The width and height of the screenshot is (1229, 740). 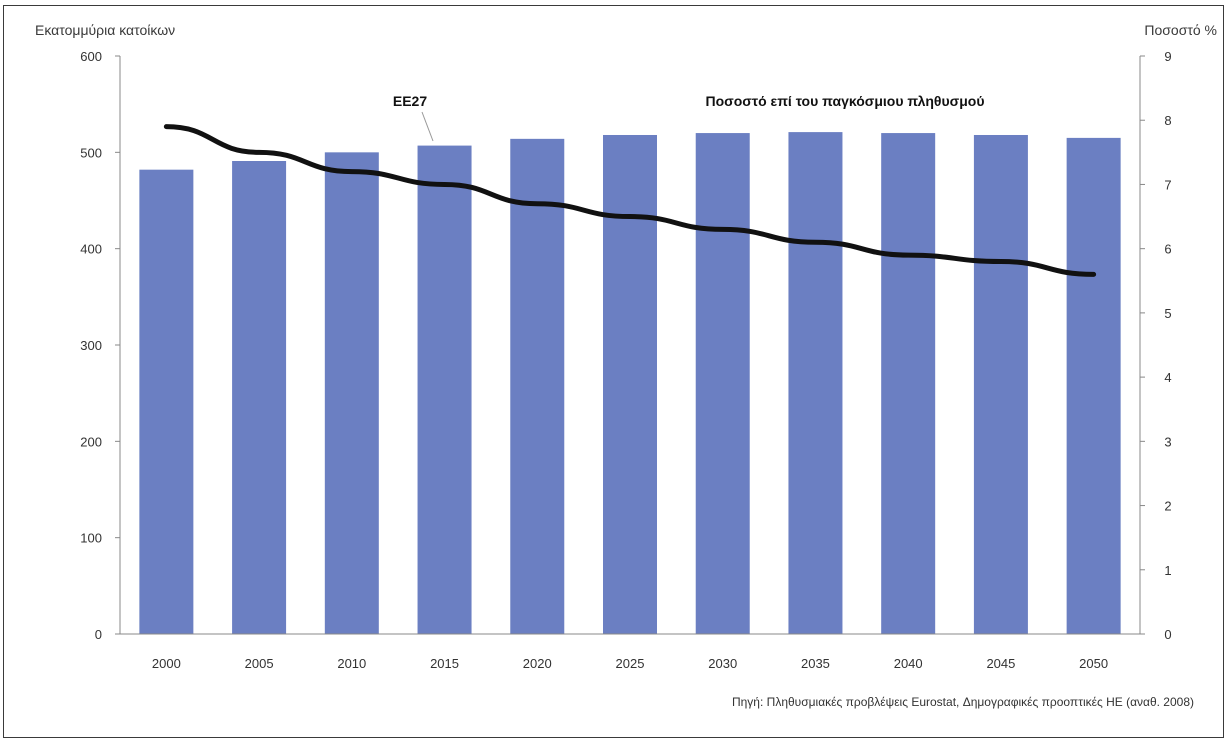 I want to click on y-left-tick-label: 100, so click(x=91, y=538).